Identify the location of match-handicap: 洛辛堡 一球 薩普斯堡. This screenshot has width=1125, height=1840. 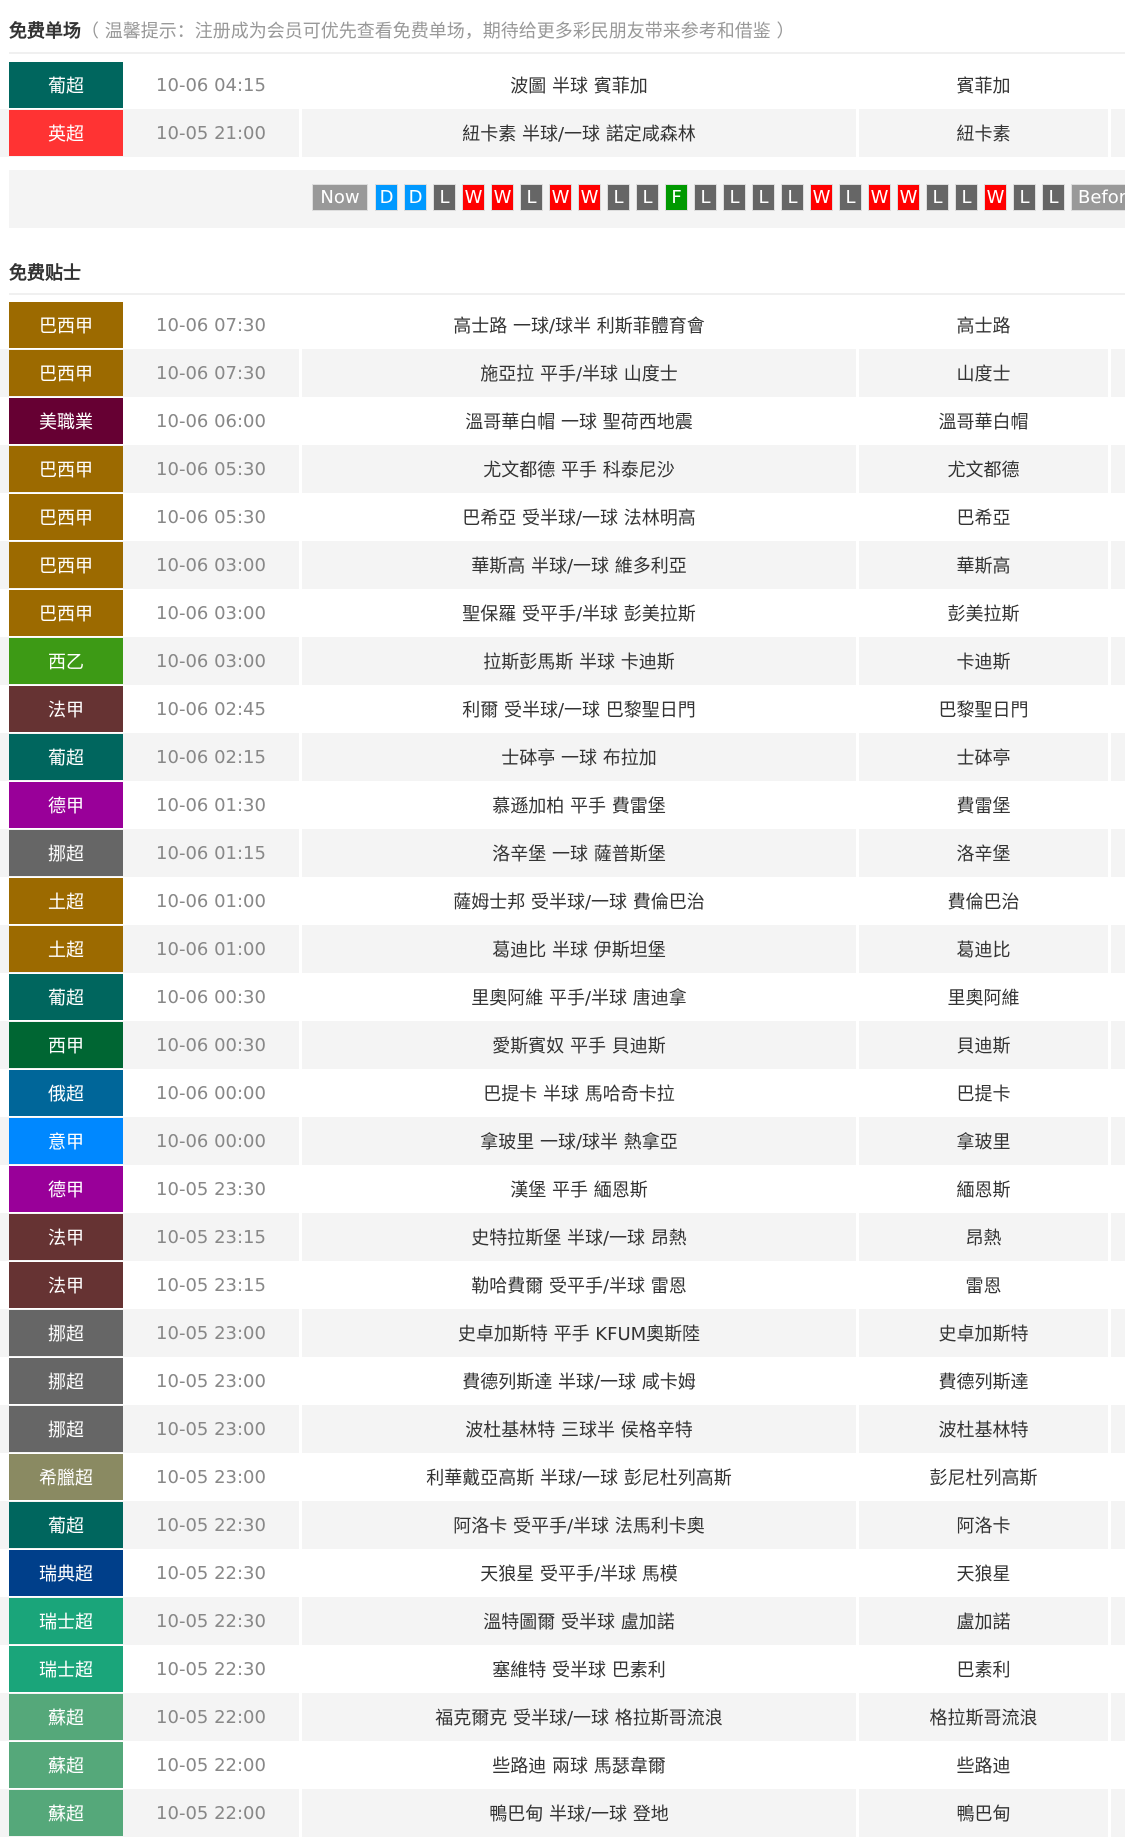
(579, 854).